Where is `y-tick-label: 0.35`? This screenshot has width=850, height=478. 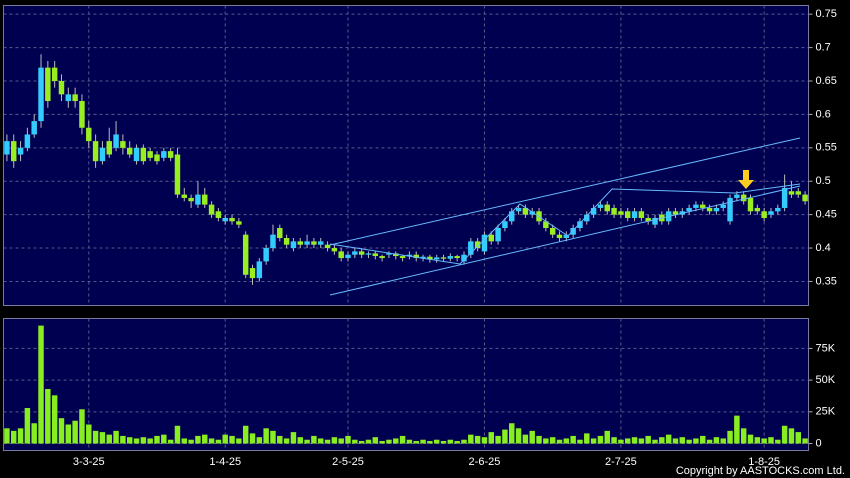
y-tick-label: 0.35 is located at coordinates (826, 281).